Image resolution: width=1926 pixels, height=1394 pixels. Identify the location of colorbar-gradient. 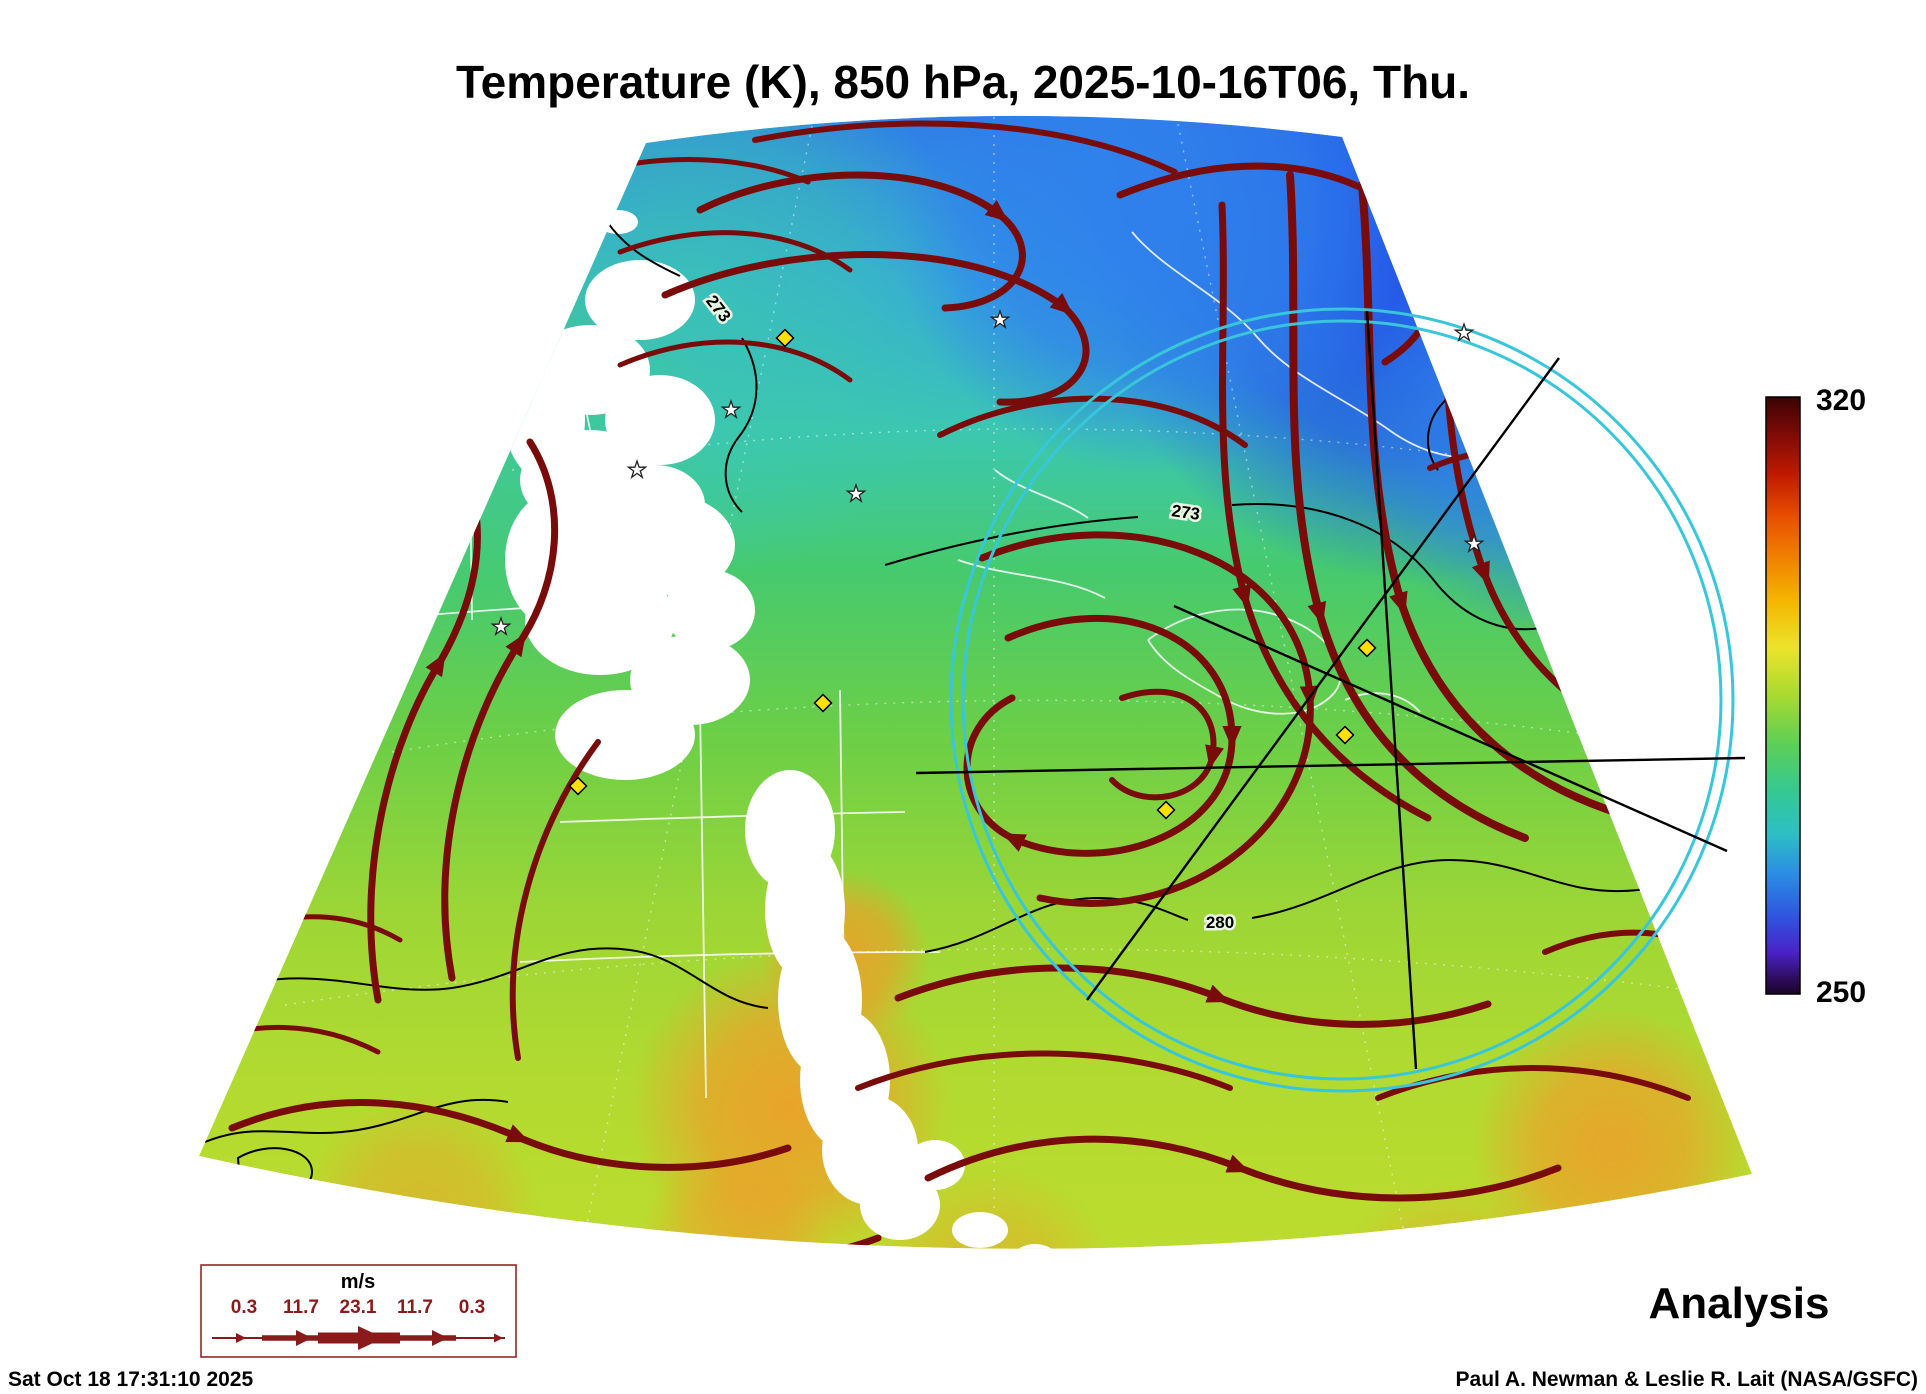
(1783, 695).